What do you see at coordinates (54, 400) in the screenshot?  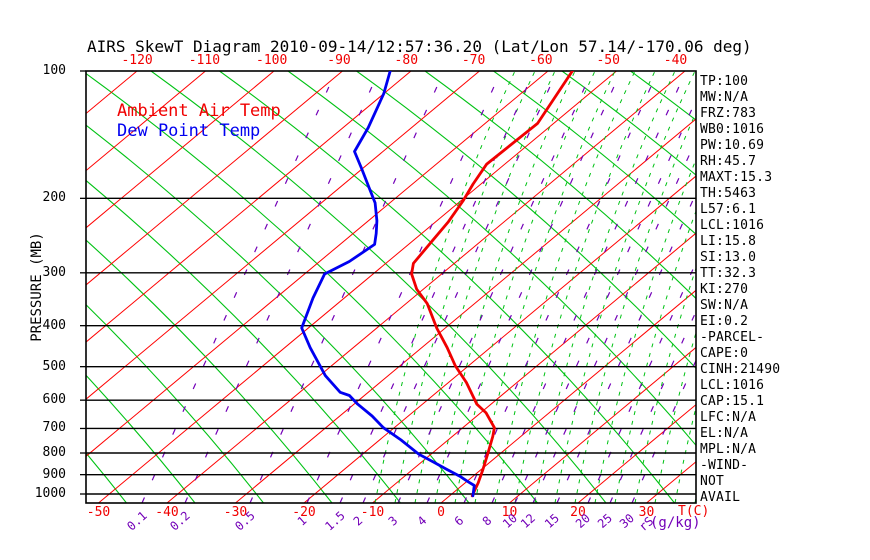 I see `pressure-tick-label: 600` at bounding box center [54, 400].